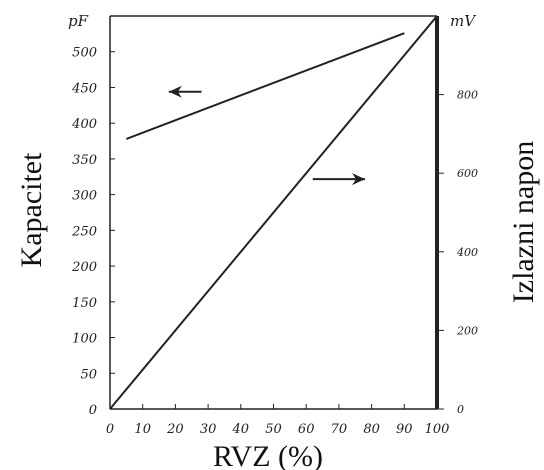  What do you see at coordinates (278, 420) in the screenshot?
I see `x-ticks: 0 10 20 30 40 50 60 70 80 90 100` at bounding box center [278, 420].